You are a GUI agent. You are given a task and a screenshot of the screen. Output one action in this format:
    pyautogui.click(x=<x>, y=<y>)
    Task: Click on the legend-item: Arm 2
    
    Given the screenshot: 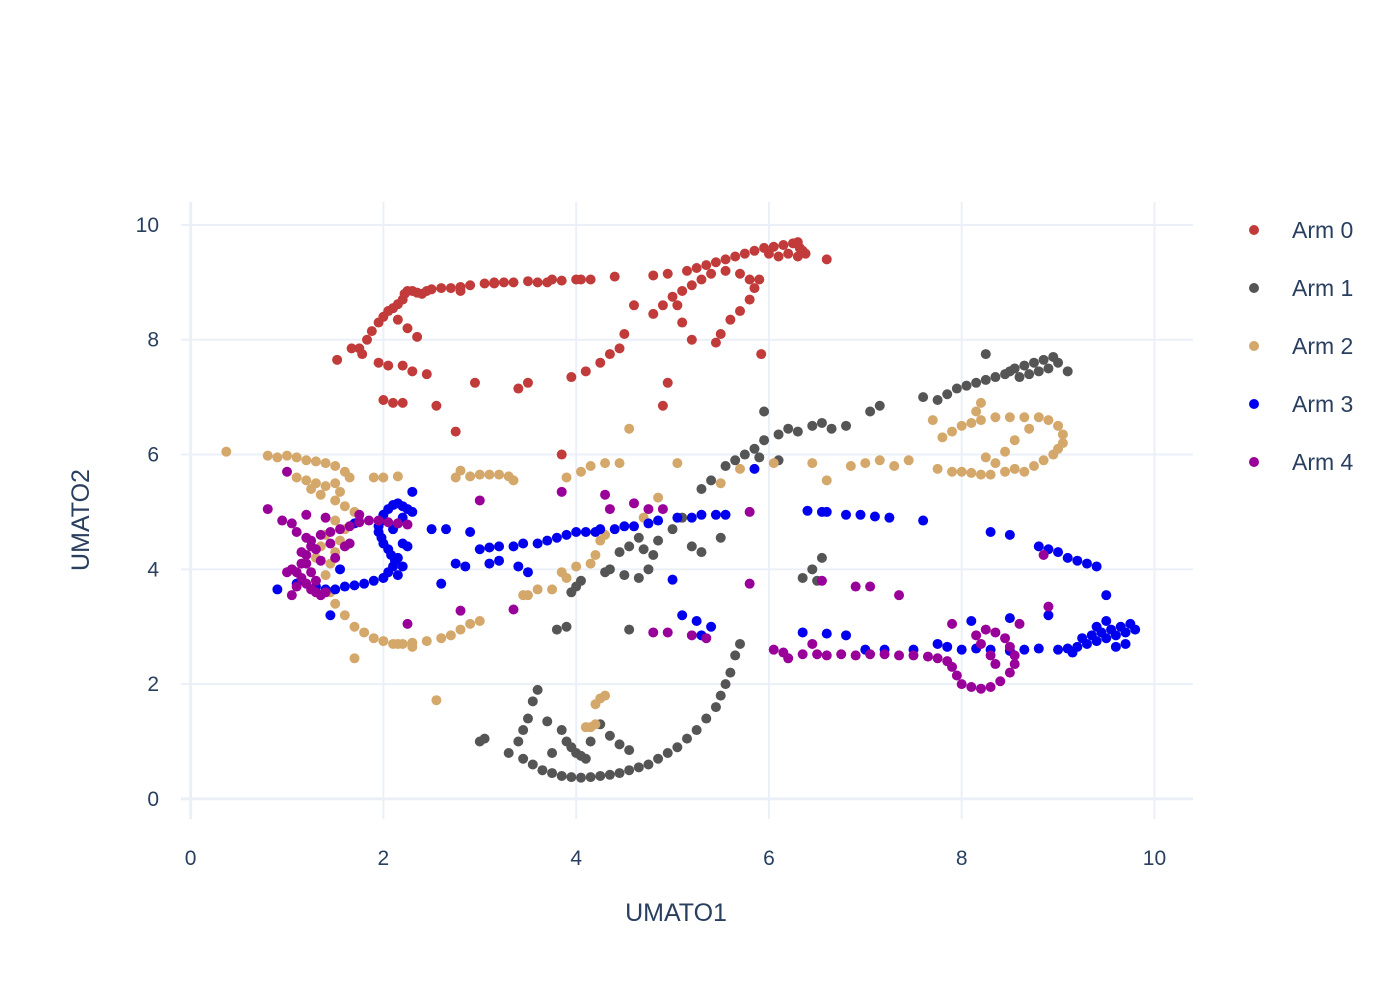 What is the action you would take?
    pyautogui.click(x=1301, y=346)
    